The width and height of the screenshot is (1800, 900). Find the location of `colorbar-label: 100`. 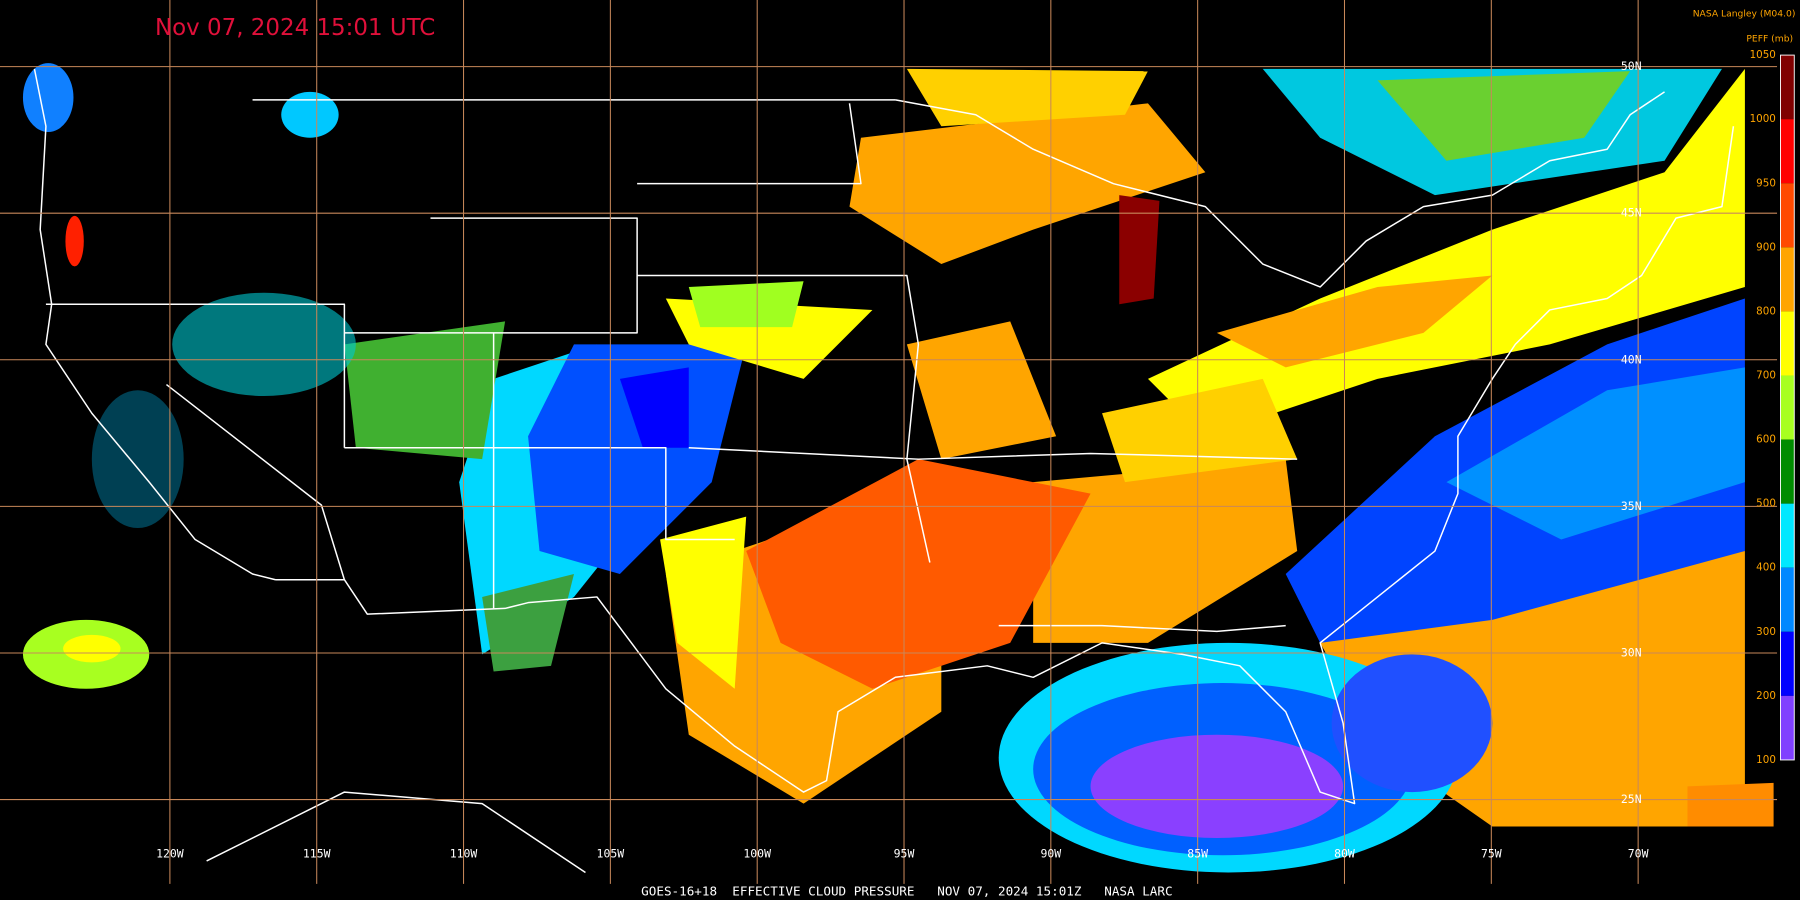

colorbar-label: 100 is located at coordinates (1766, 760).